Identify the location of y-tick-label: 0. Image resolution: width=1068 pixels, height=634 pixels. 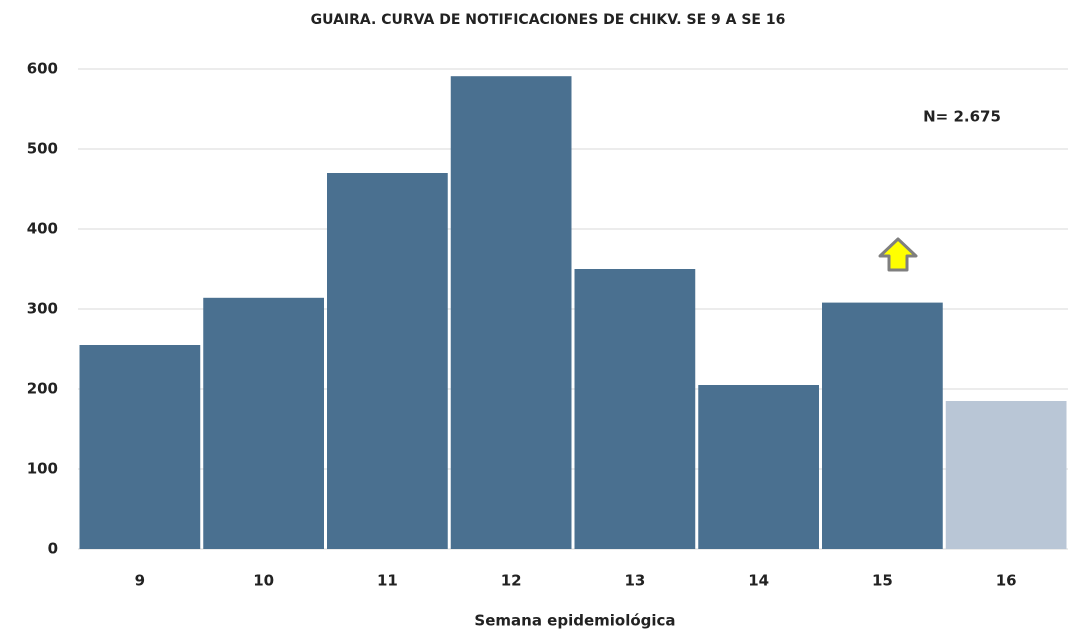
(53, 549).